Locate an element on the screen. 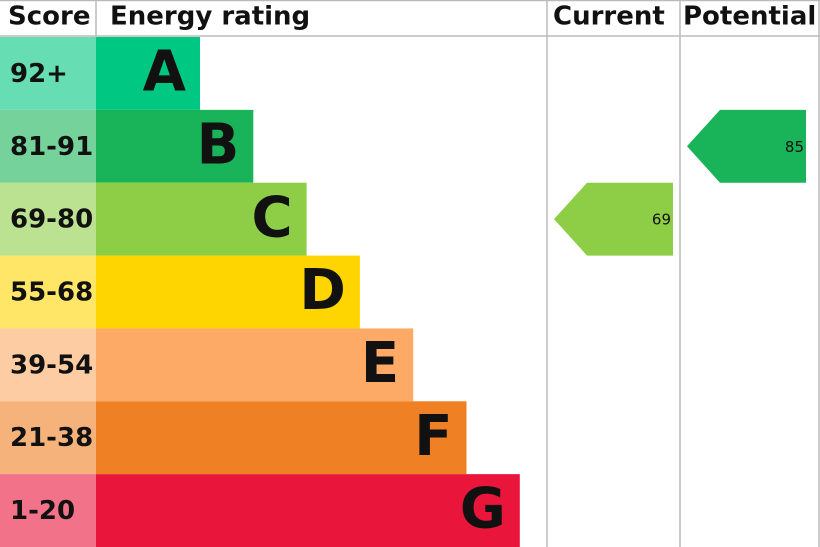 This screenshot has width=820, height=547. rating-letter: D is located at coordinates (322, 290).